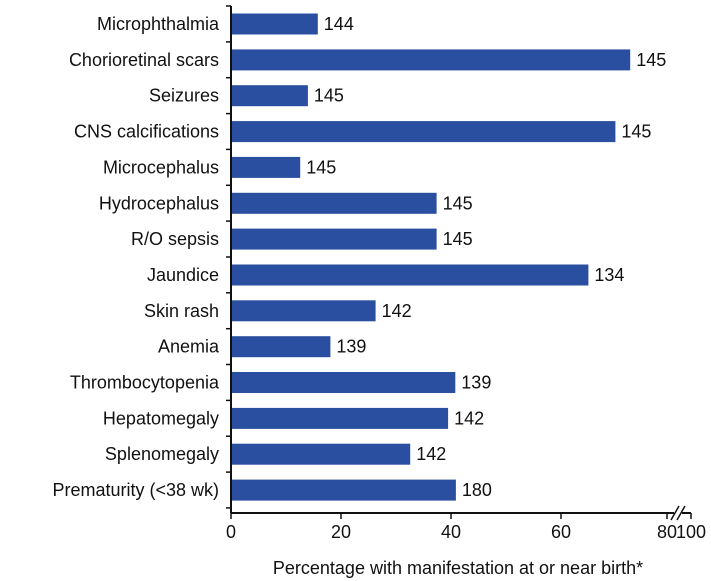 The image size is (711, 581). I want to click on category-label-5: Hydrocephalus, so click(159, 203).